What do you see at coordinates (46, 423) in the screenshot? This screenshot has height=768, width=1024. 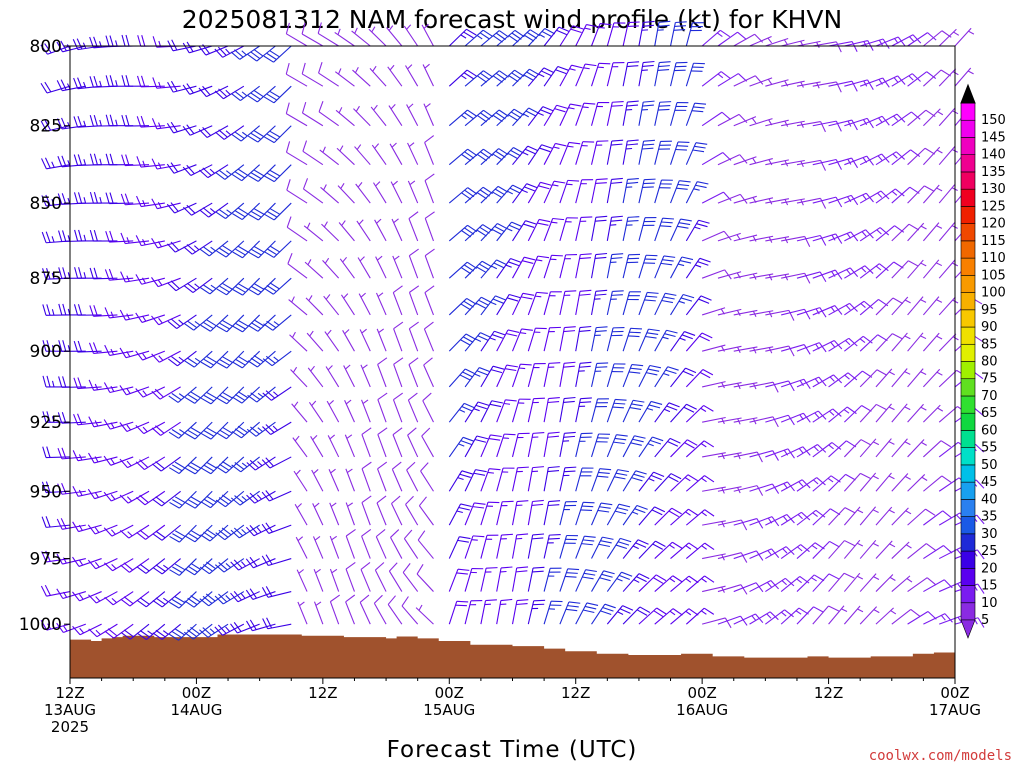 I see `y-tick-label: 925` at bounding box center [46, 423].